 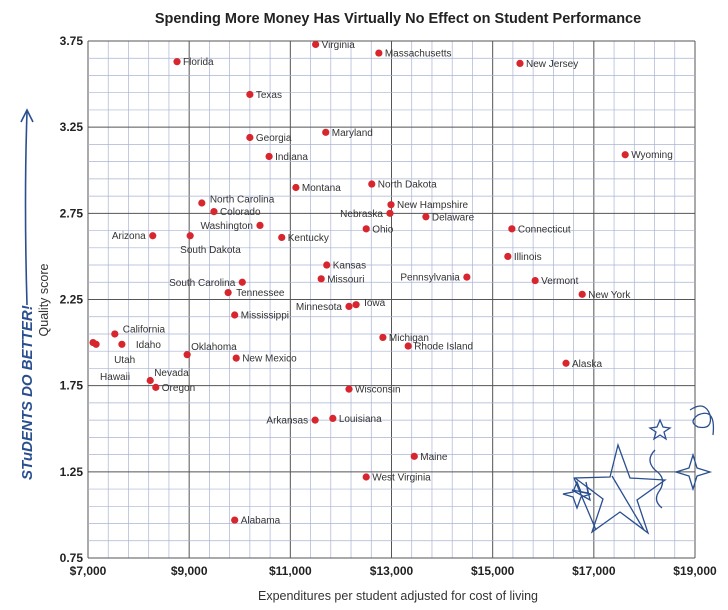 I want to click on star-doodle-icon, so click(x=638, y=470).